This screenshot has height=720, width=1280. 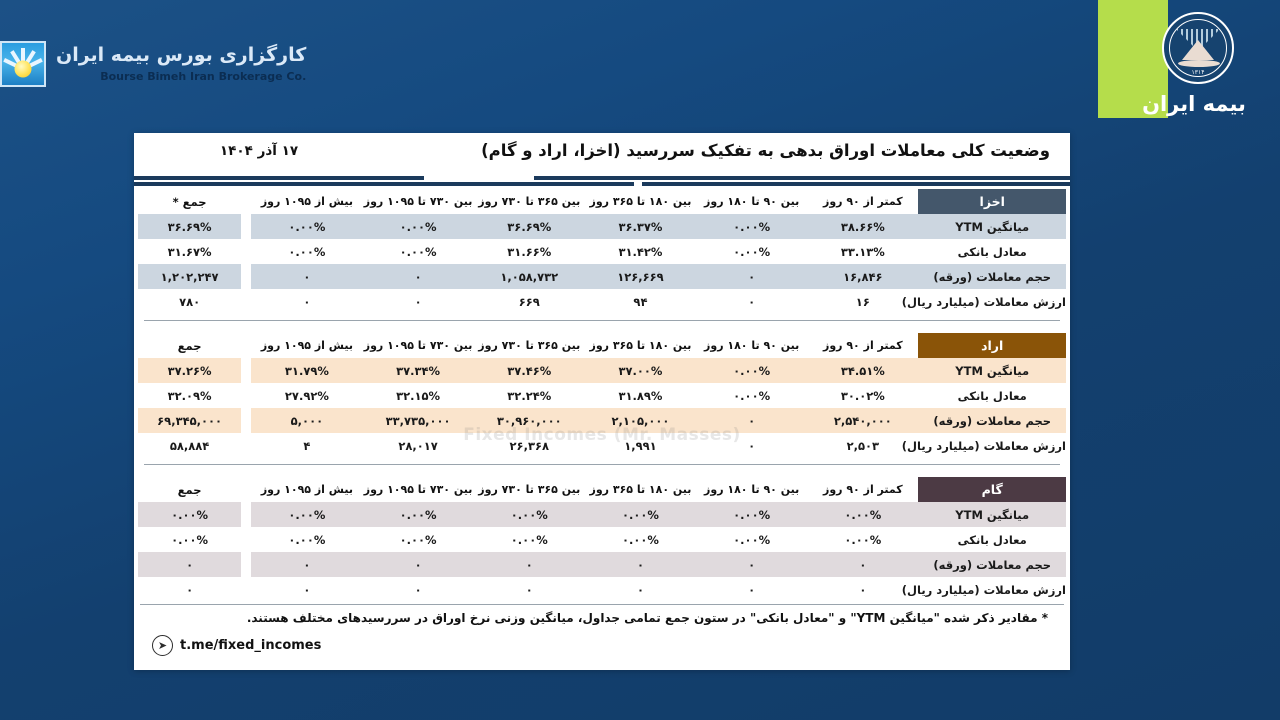 I want to click on cell-sum: ۳۱.۶۷%, so click(x=190, y=251).